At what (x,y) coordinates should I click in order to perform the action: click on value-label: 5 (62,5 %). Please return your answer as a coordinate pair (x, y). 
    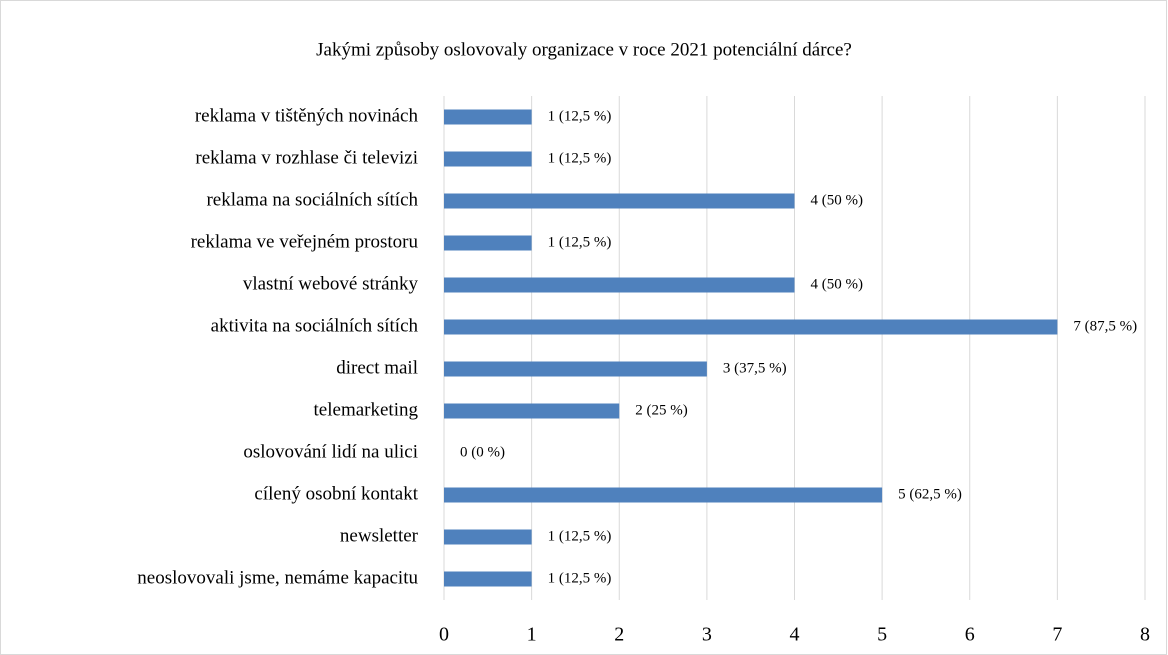
    Looking at the image, I should click on (930, 494).